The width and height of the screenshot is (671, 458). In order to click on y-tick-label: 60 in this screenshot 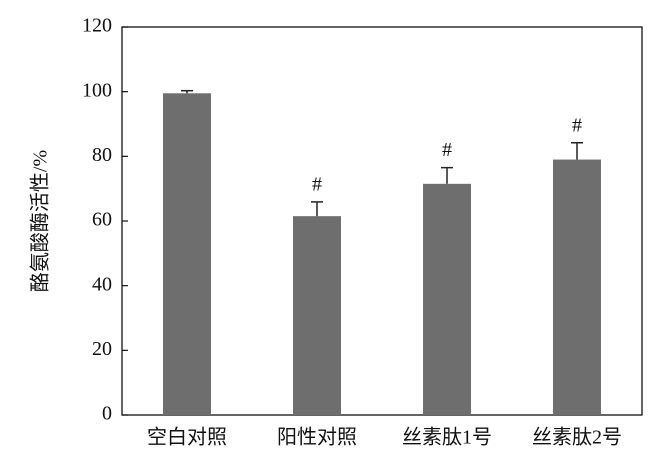, I will do `click(102, 220)`.